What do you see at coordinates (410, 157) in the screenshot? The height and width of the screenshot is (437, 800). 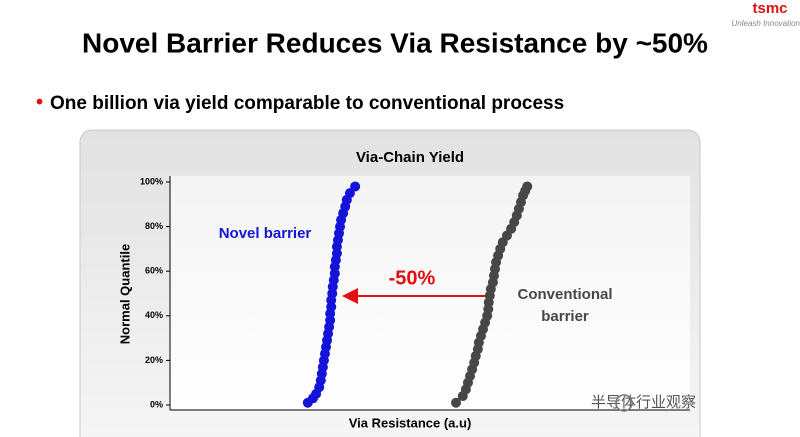 I see `chart-title: Via-Chain Yield` at bounding box center [410, 157].